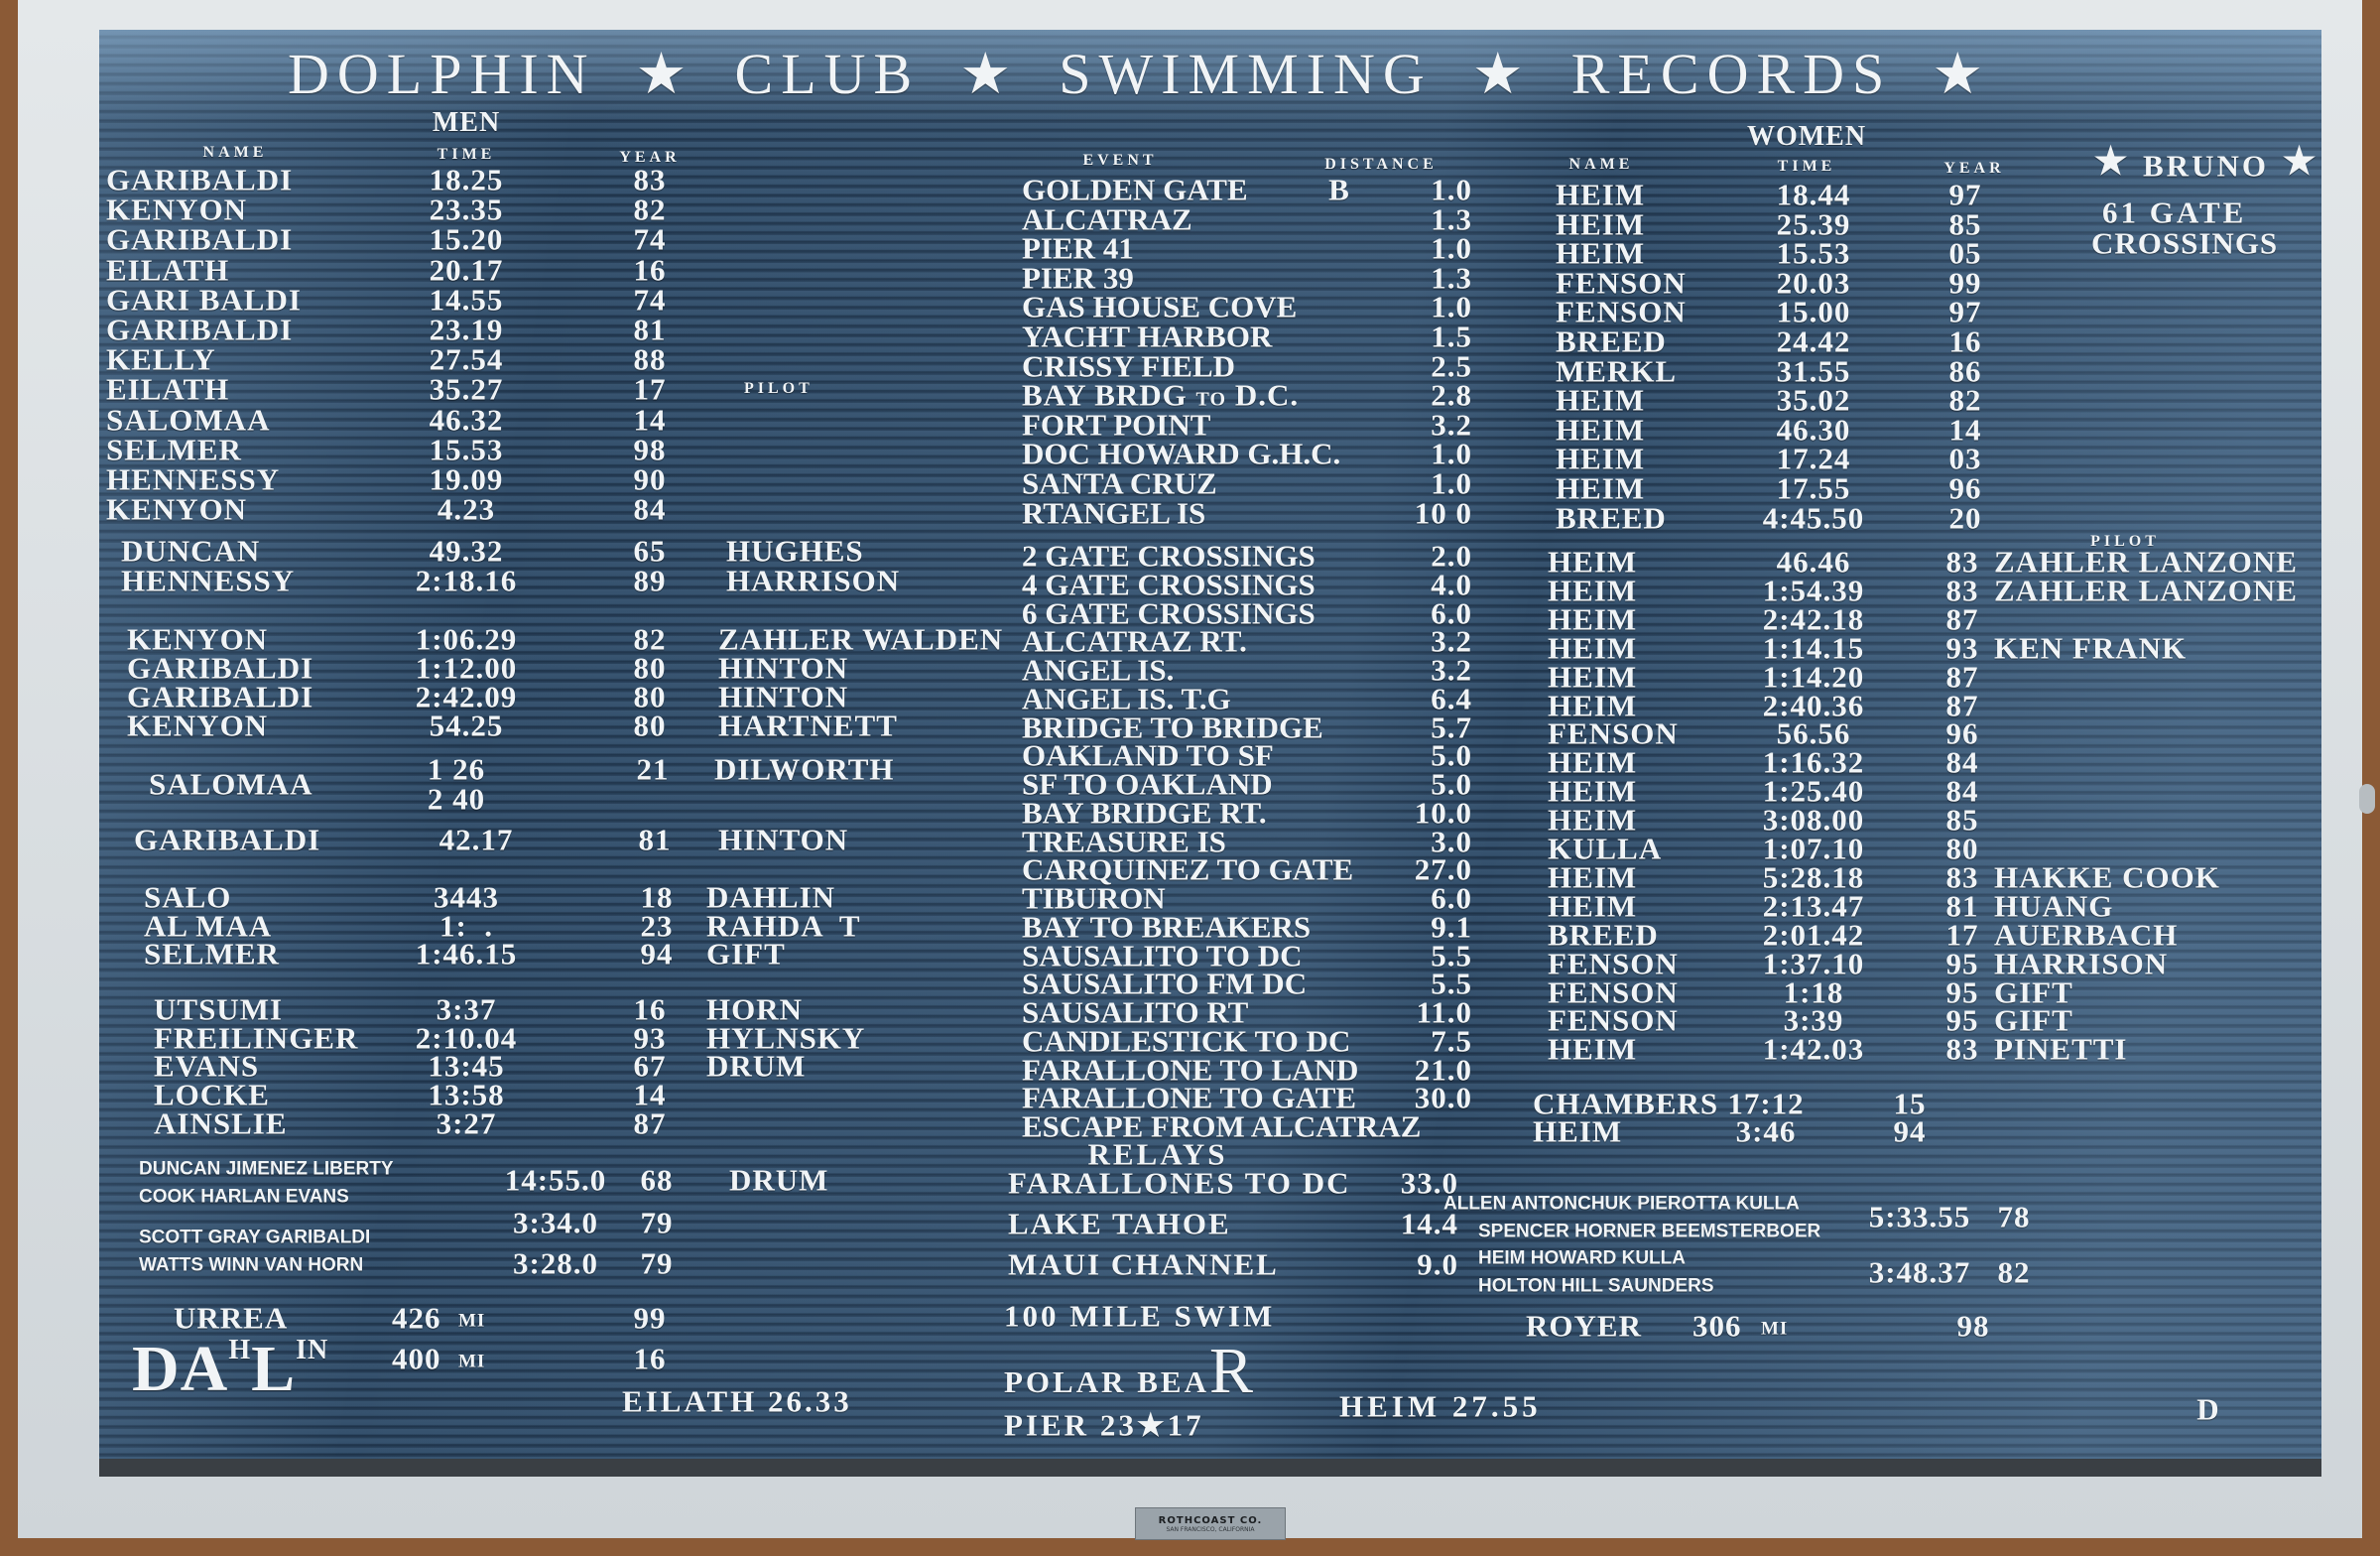 The height and width of the screenshot is (1556, 2380). I want to click on events-distance: 2.0, so click(1451, 556).